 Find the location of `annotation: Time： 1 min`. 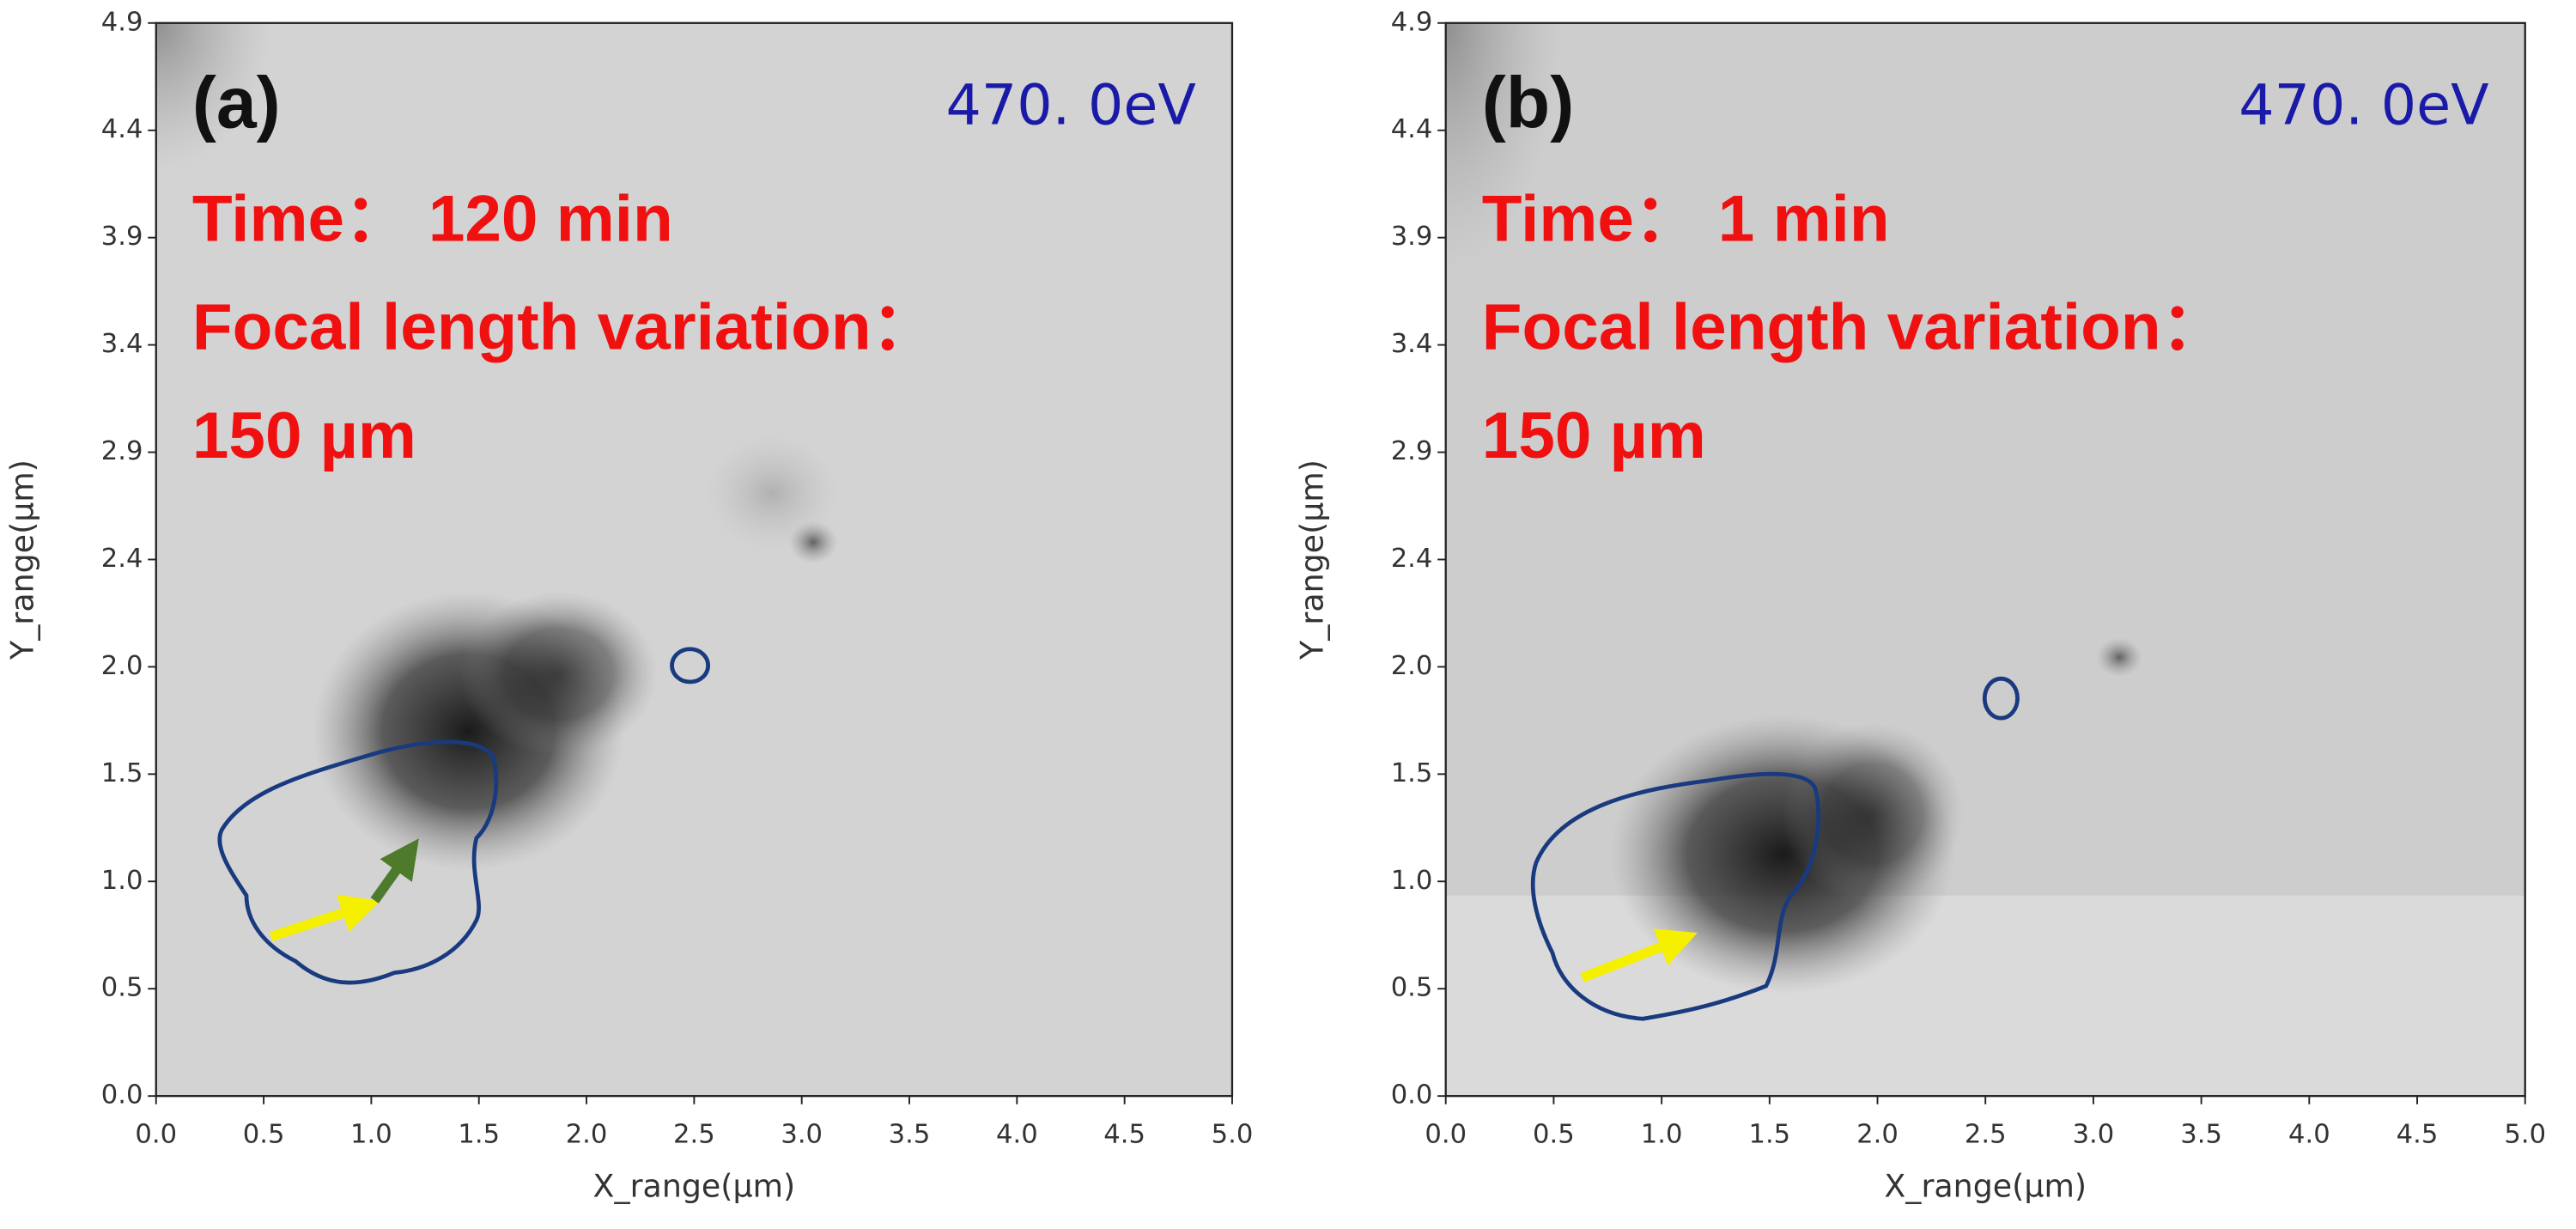

annotation: Time： 1 min is located at coordinates (1686, 218).